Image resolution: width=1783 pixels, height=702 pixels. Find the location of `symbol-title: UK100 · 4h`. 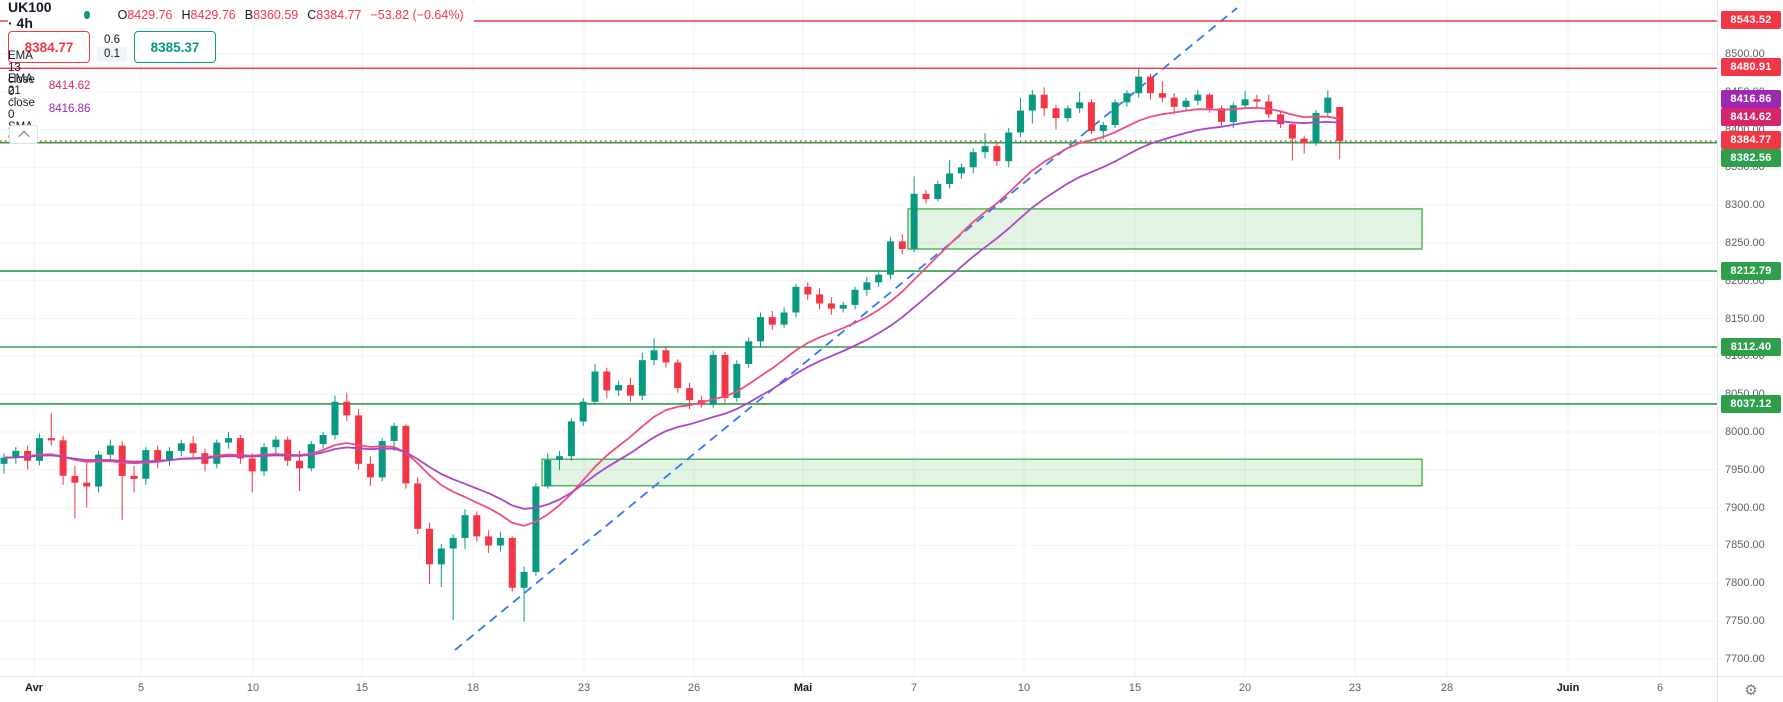

symbol-title: UK100 · 4h is located at coordinates (30, 15).